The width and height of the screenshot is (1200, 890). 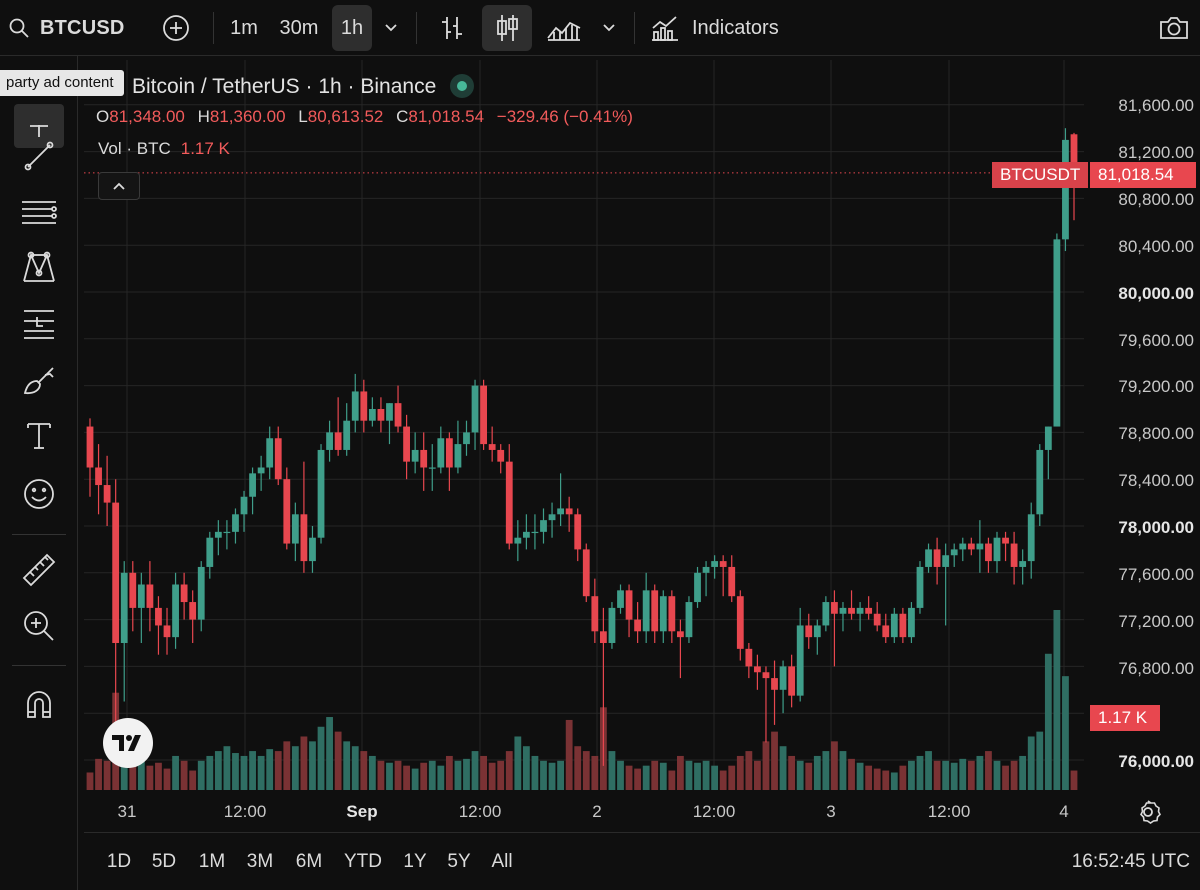 What do you see at coordinates (502, 861) in the screenshot?
I see `range-button-all: All` at bounding box center [502, 861].